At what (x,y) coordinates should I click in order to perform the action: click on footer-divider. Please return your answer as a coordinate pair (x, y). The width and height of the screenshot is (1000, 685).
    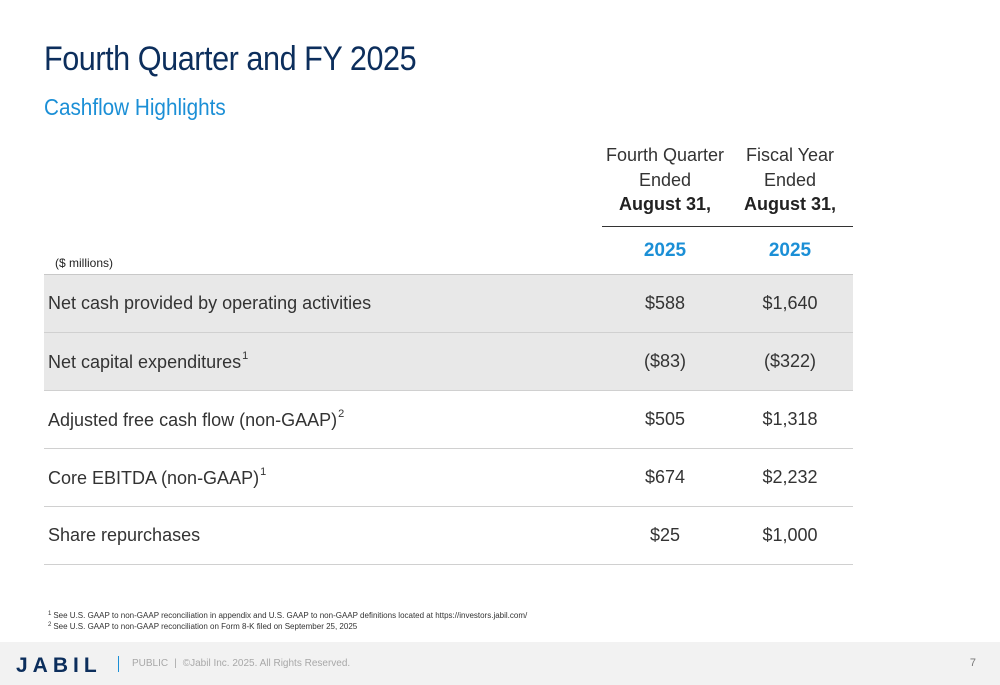
    Looking at the image, I should click on (118, 664).